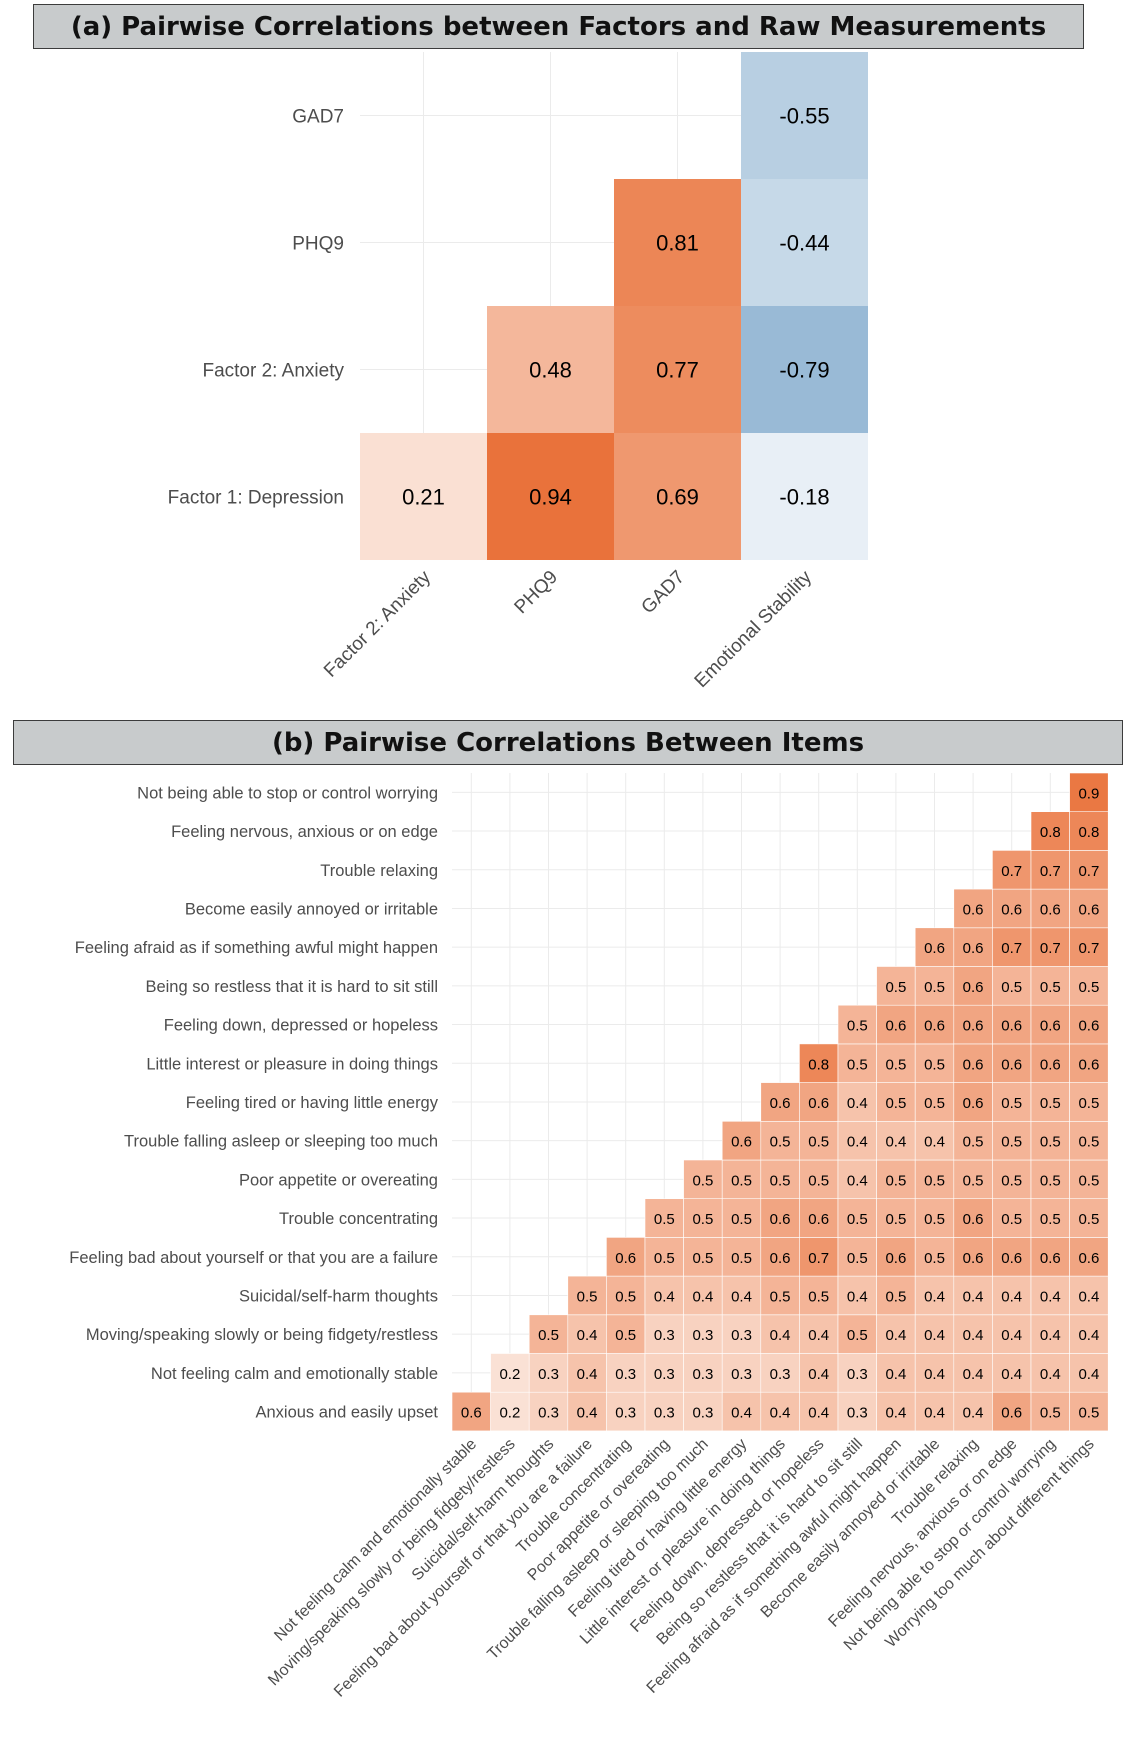 The width and height of the screenshot is (1135, 1750). I want to click on y-tick-label: Become easily annoyed or irritable, so click(311, 909).